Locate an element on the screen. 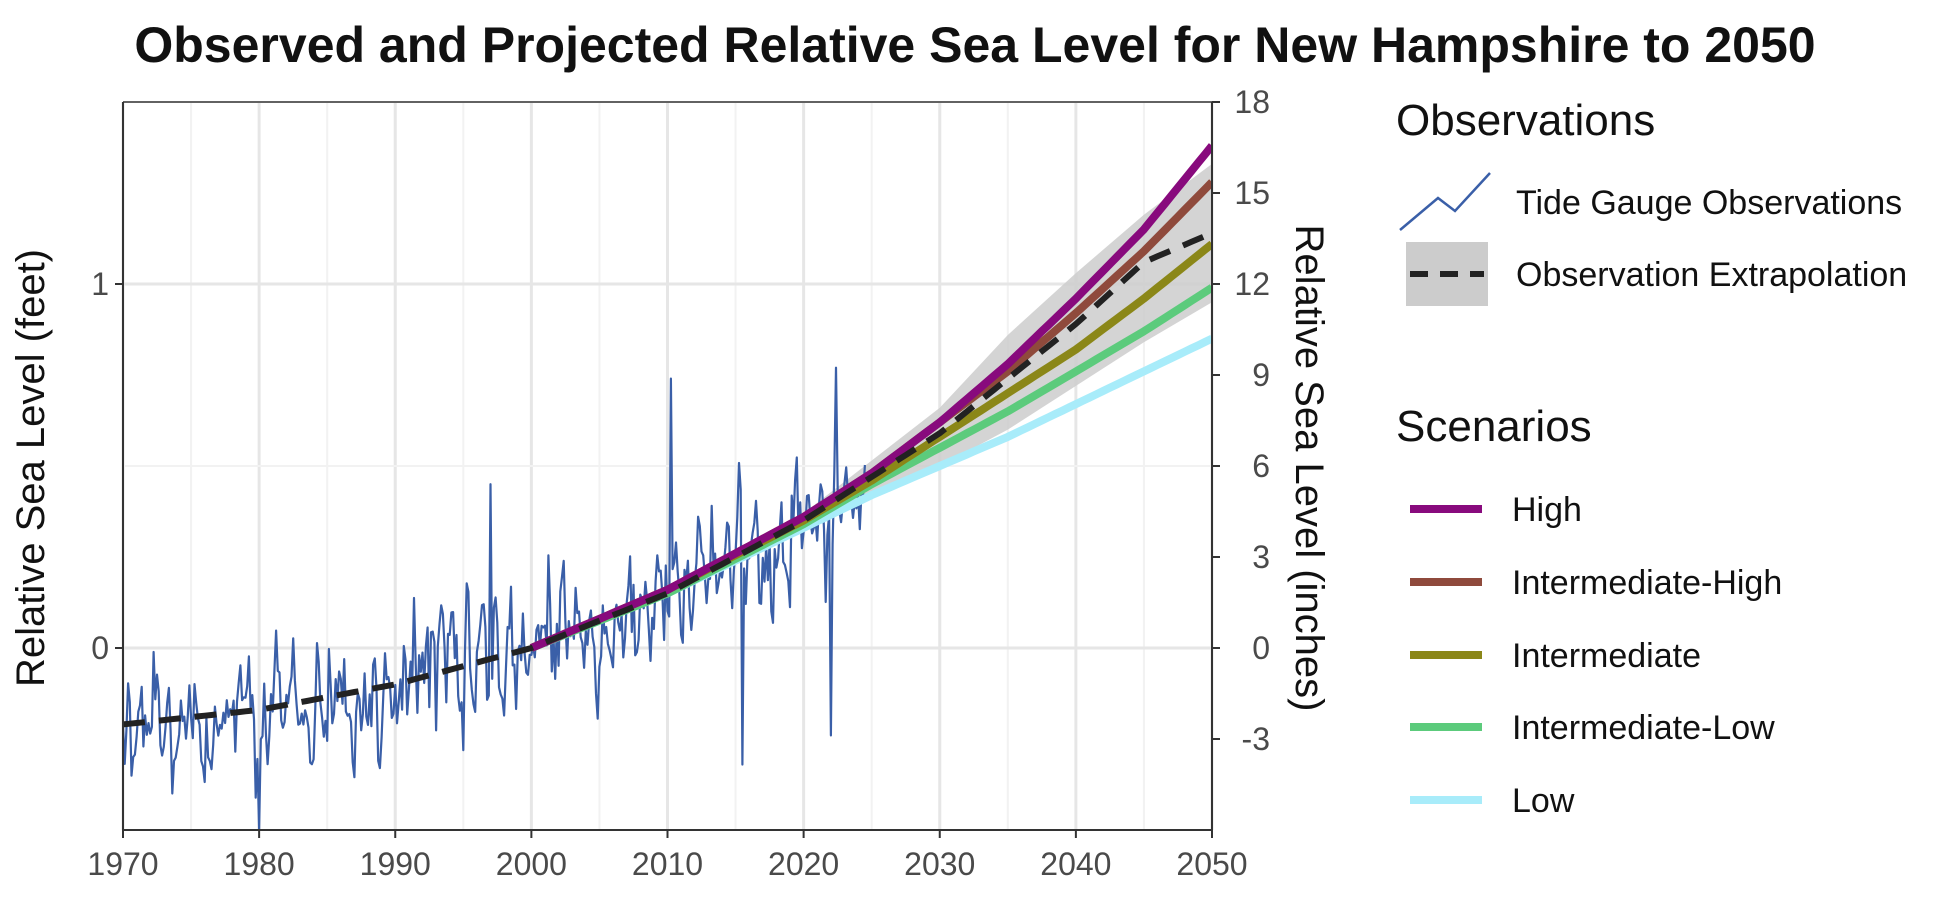 The image size is (1950, 900). y-right-tick-label-12: 12 is located at coordinates (1252, 284).